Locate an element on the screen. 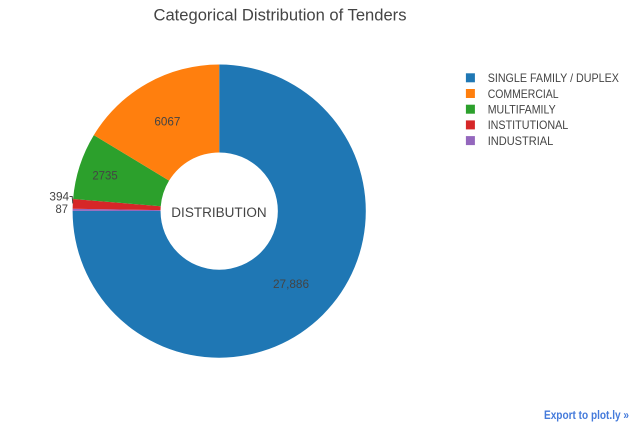 The width and height of the screenshot is (640, 435). svg-text: 6067 is located at coordinates (167, 122).